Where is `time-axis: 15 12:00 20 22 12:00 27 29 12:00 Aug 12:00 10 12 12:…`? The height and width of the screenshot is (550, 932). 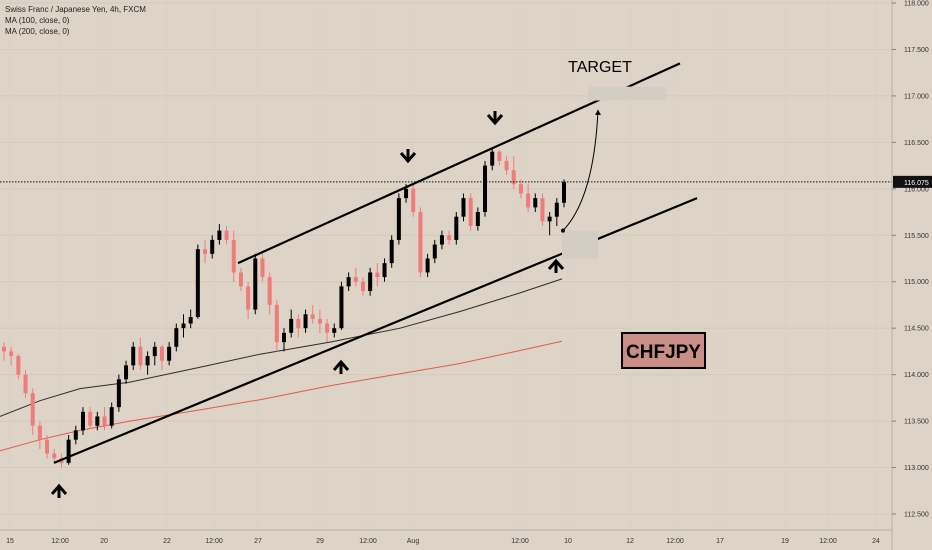
time-axis: 15 12:00 20 22 12:00 27 29 12:00 Aug 12:00 10 12 12:… is located at coordinates (446, 537).